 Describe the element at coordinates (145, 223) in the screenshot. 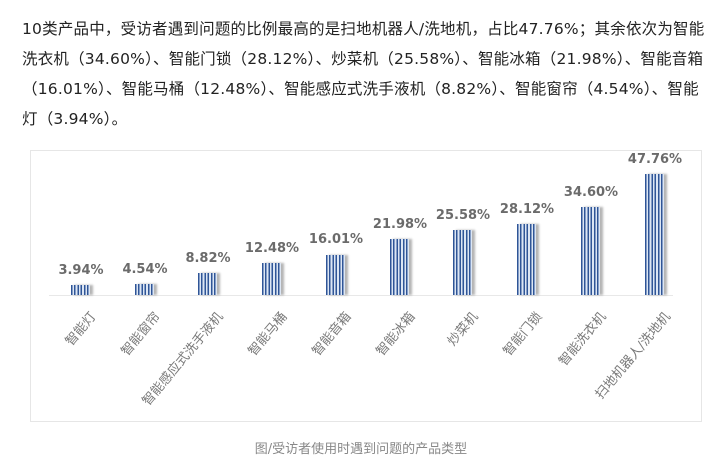

I see `bar-group: 4.54%` at that location.